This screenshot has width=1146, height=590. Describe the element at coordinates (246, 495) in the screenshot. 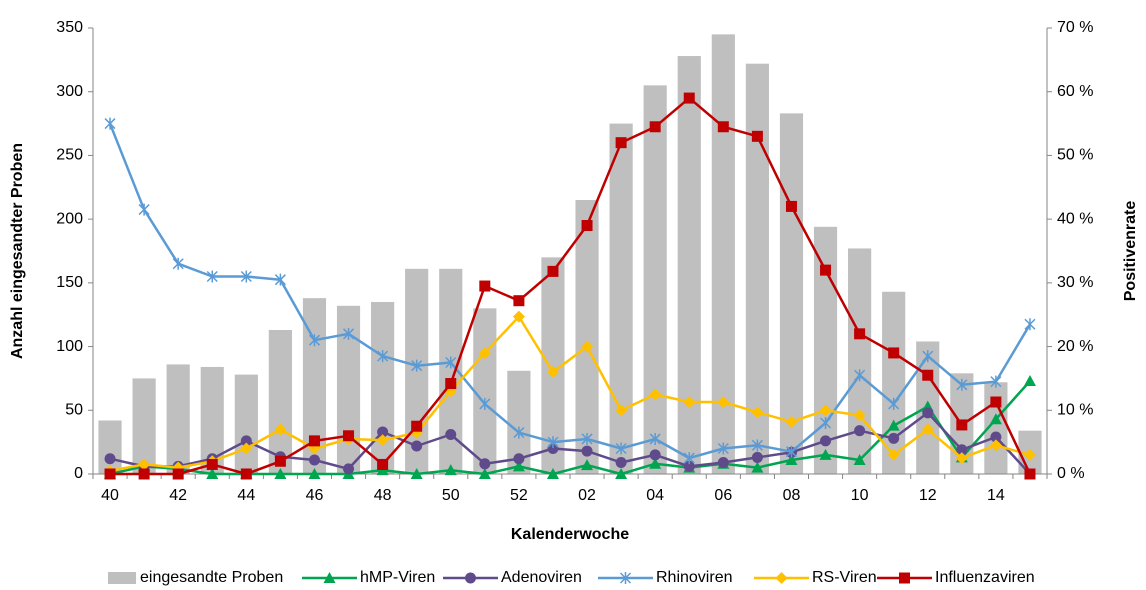

I see `x-tick-label: 44` at that location.